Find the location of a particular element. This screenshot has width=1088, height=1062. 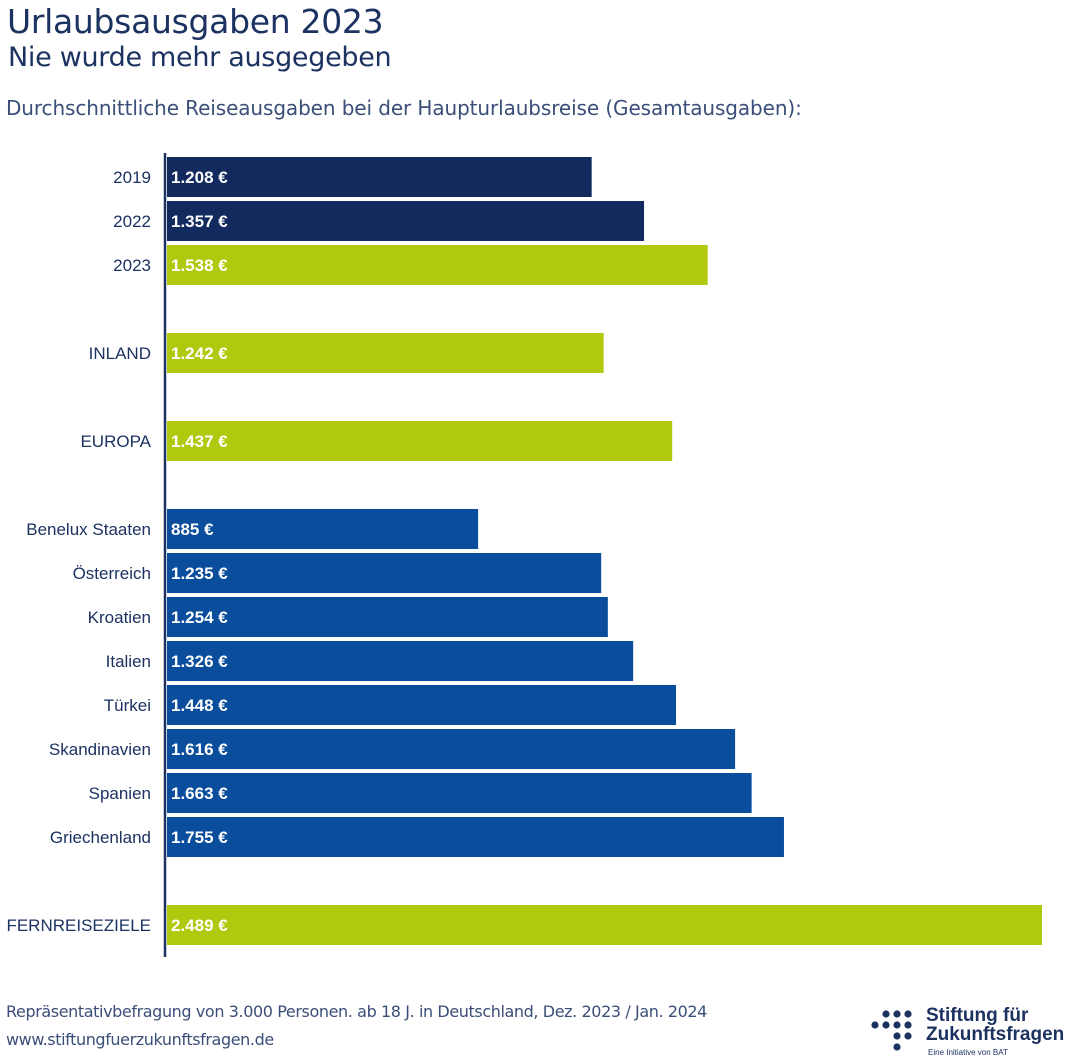

bar-2022 is located at coordinates (406, 221).